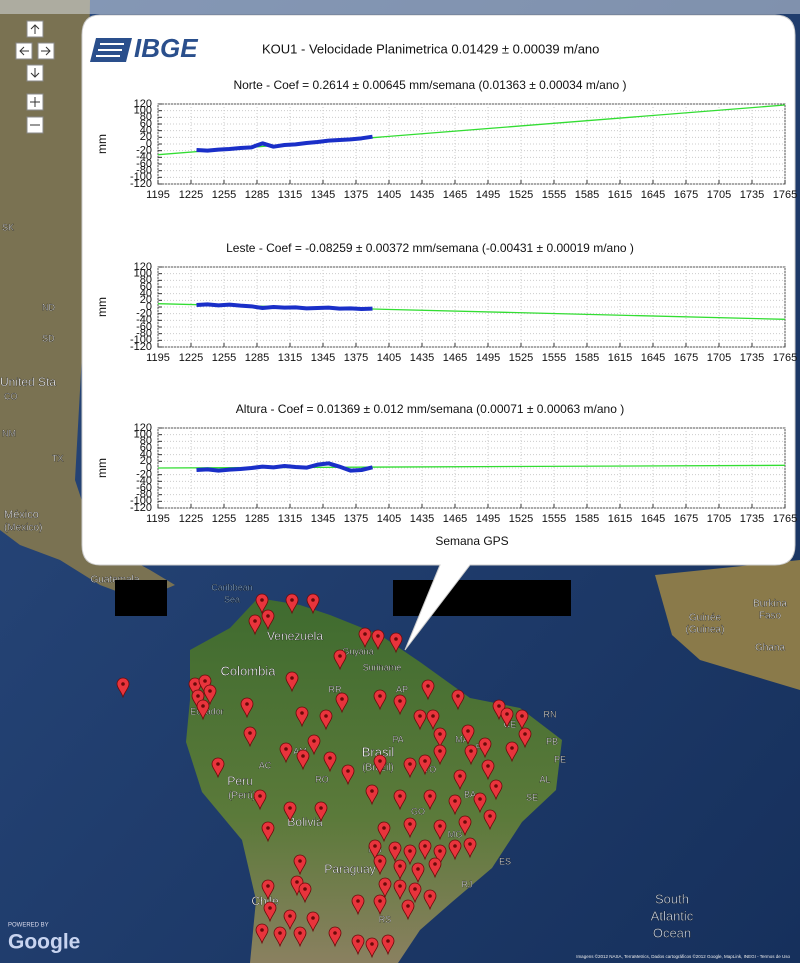  I want to click on map-label: Suriname, so click(382, 667).